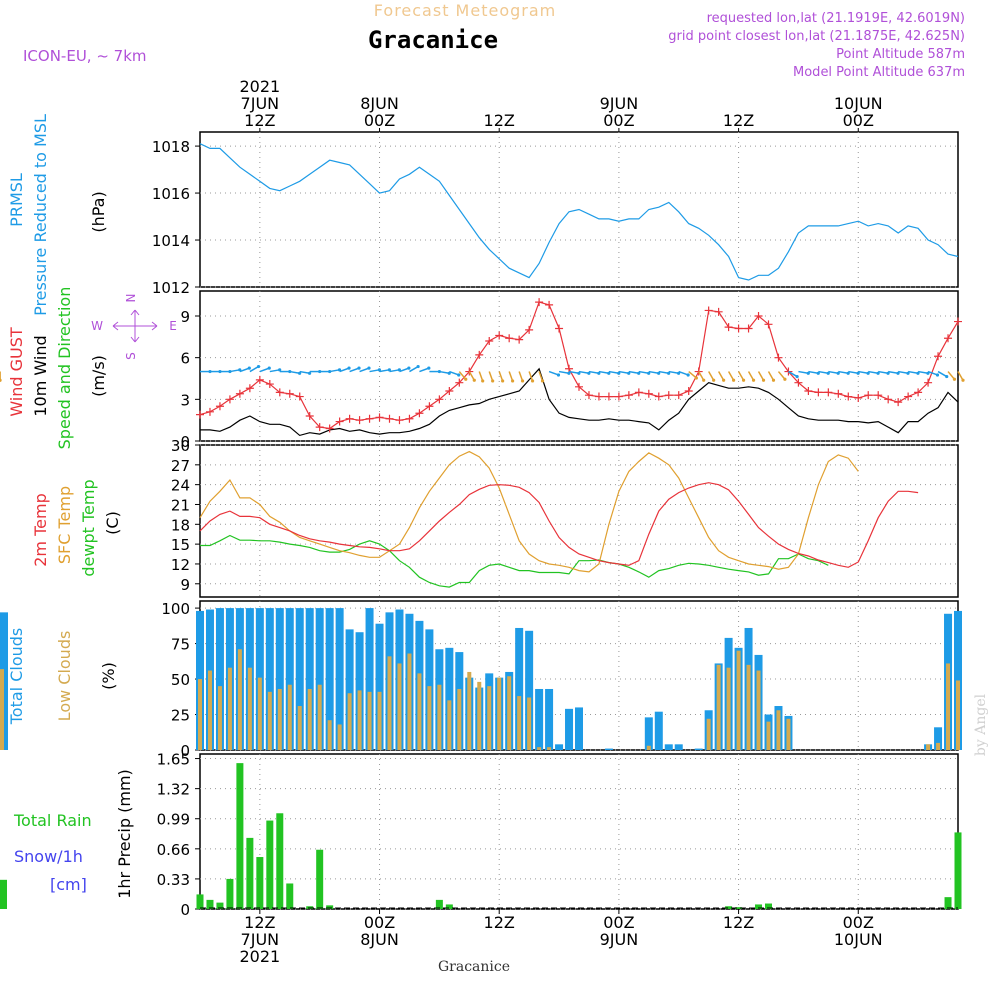 The width and height of the screenshot is (1000, 1000). What do you see at coordinates (88, 527) in the screenshot?
I see `temp-dew-label: dewpt Temp` at bounding box center [88, 527].